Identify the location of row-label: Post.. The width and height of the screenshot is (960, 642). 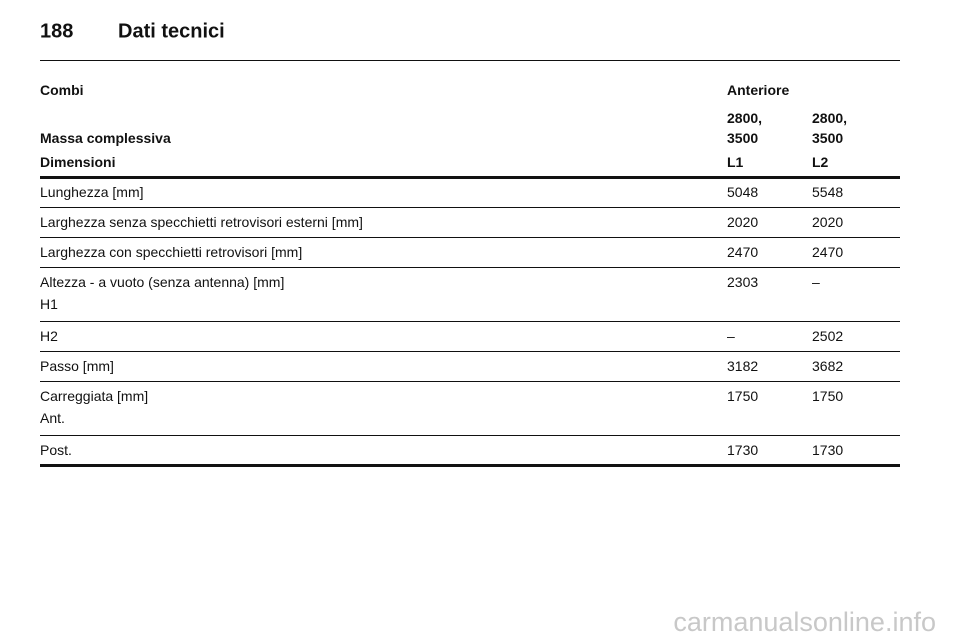
(56, 450).